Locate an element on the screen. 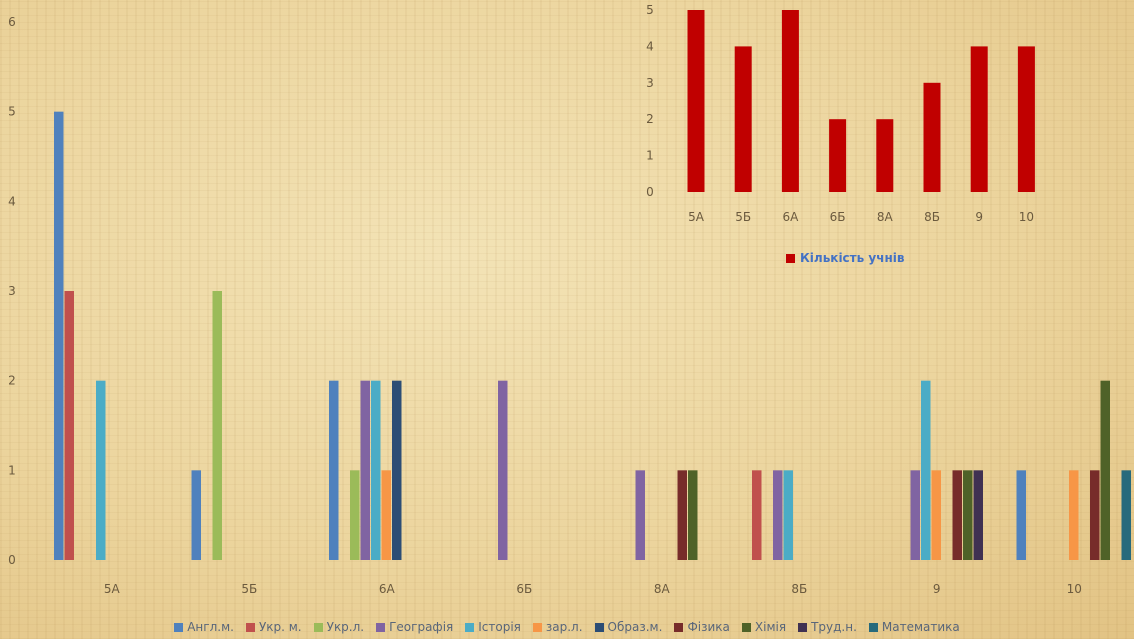 The width and height of the screenshot is (1134, 639). main-category-label: 10 is located at coordinates (1074, 589).